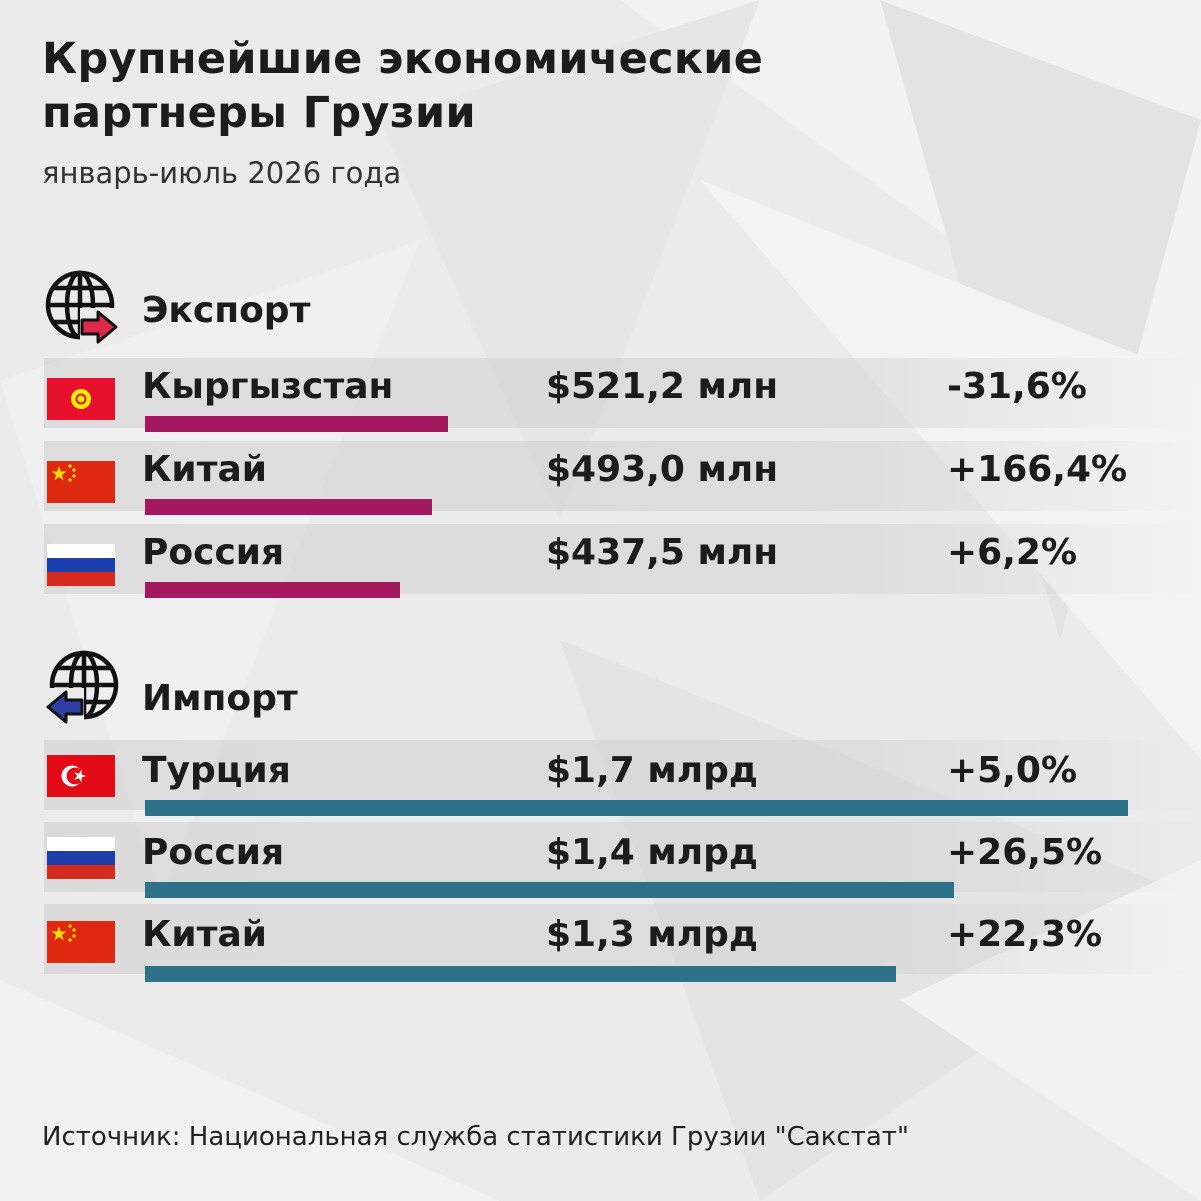 This screenshot has width=1201, height=1201. Describe the element at coordinates (549, 890) in the screenshot. I see `import-bar-russia` at that location.